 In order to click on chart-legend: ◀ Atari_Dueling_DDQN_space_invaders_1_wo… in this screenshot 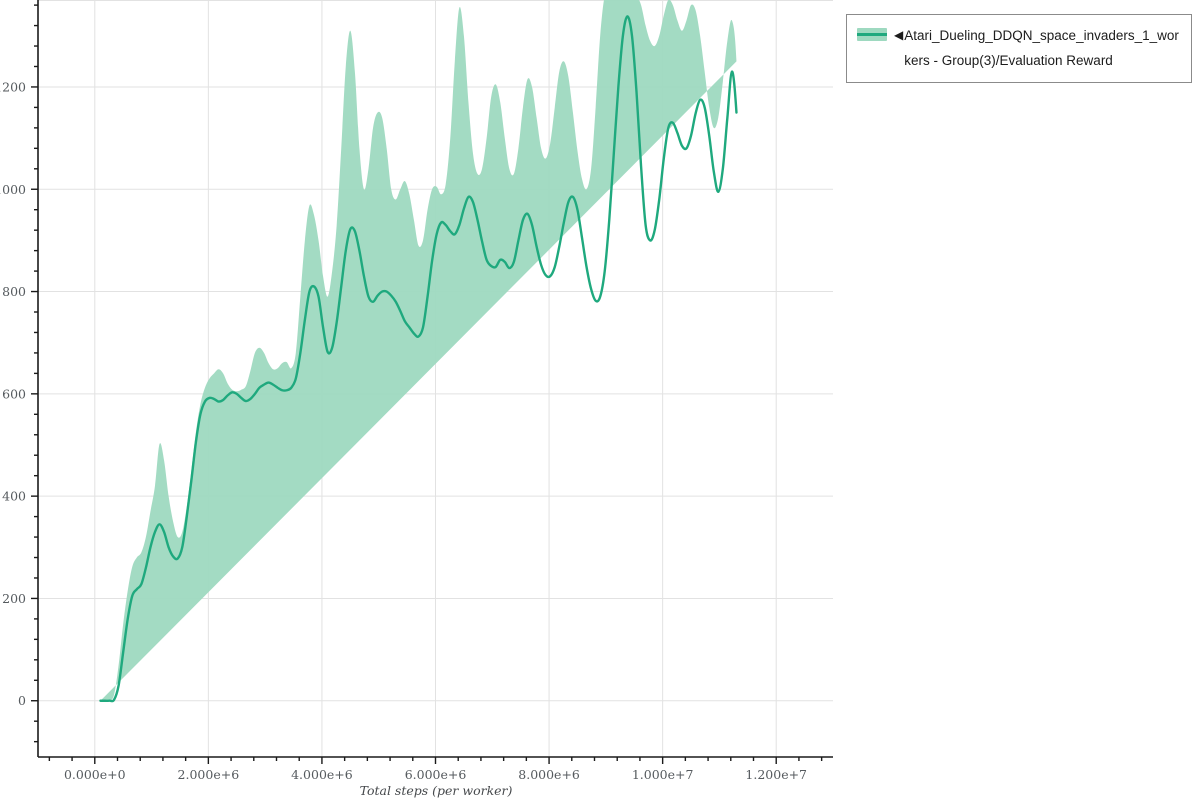, I will do `click(1019, 48)`.